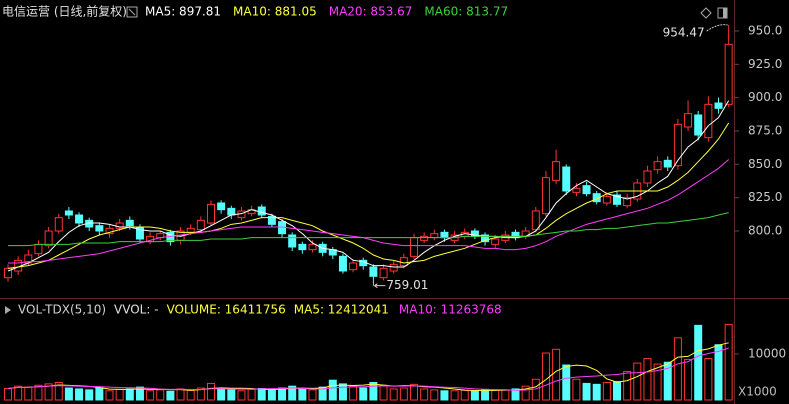 The image size is (789, 404). Describe the element at coordinates (341, 310) in the screenshot. I see `legend-entry: MA5: 12412041` at that location.